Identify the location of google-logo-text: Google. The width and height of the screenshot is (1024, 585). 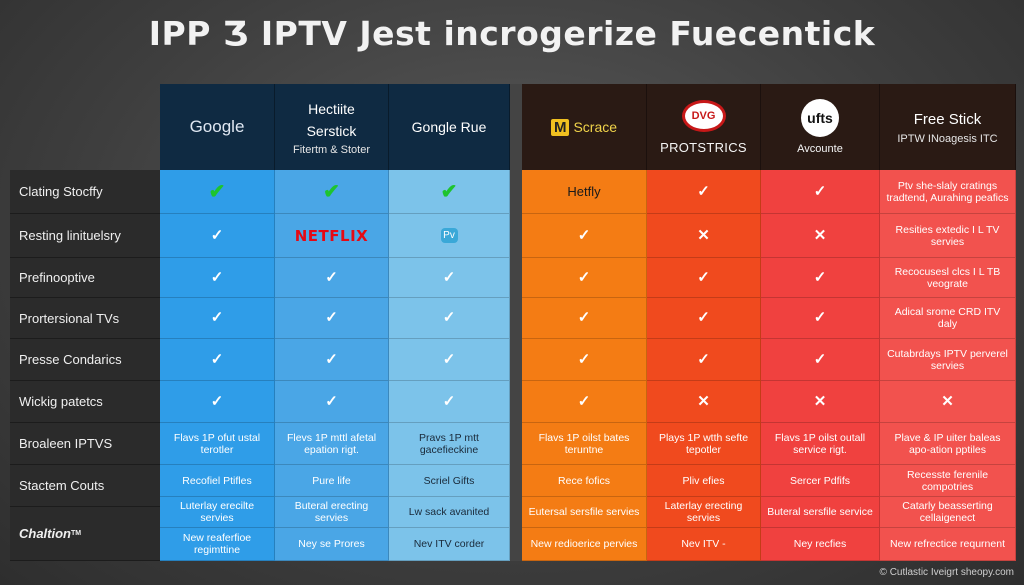
(217, 126).